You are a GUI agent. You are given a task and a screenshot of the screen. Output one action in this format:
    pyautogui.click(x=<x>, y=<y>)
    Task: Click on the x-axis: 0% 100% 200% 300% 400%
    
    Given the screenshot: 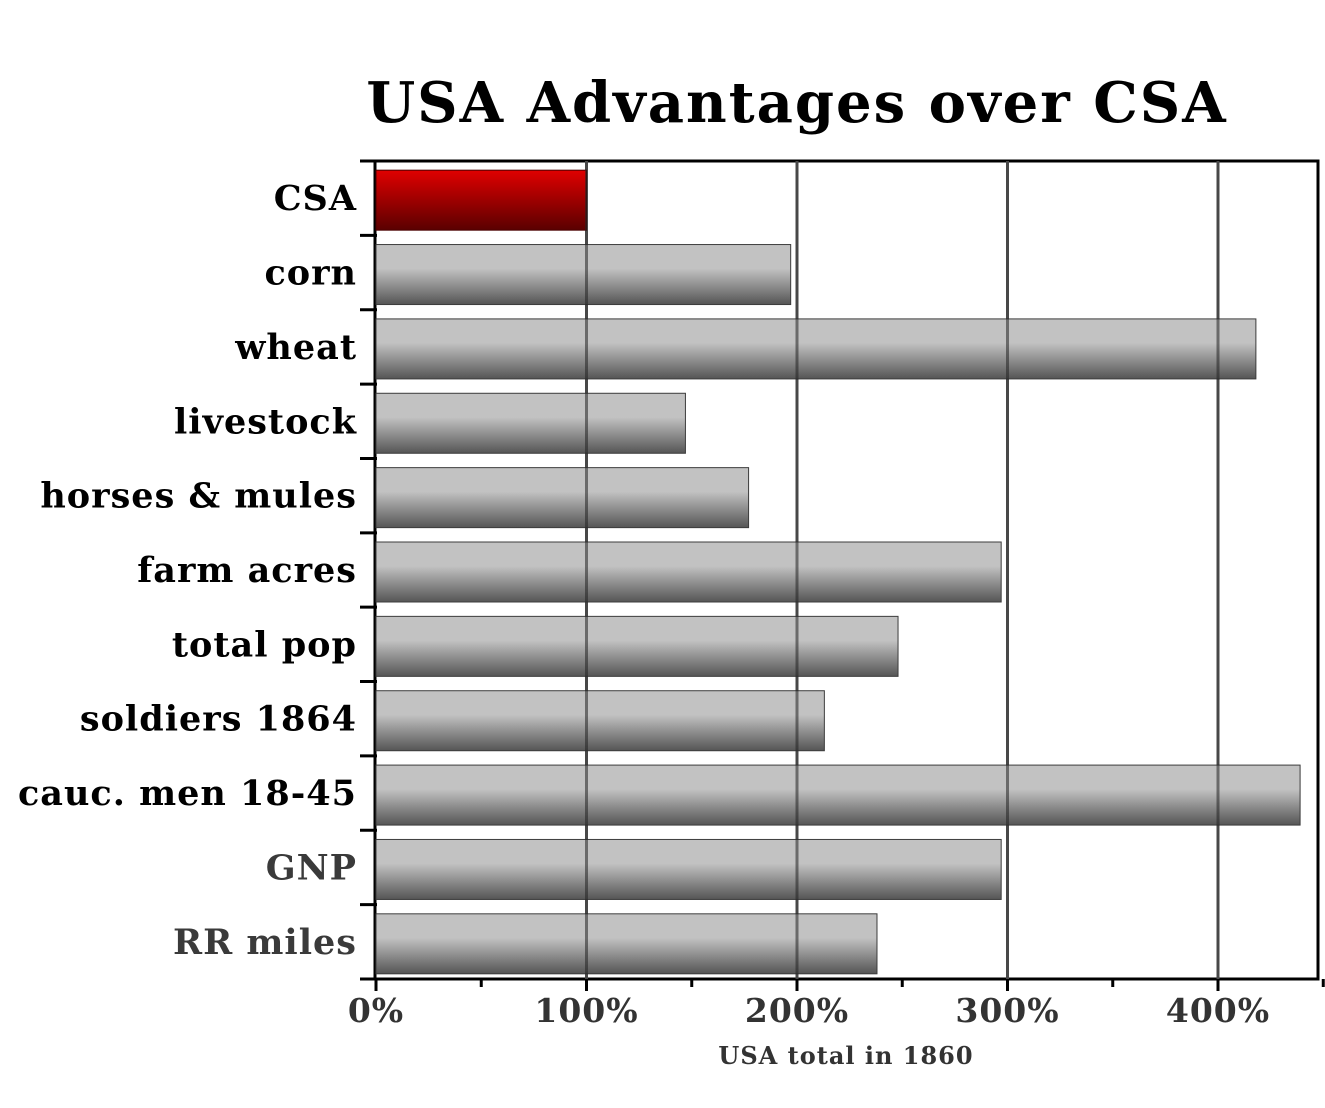 What is the action you would take?
    pyautogui.click(x=836, y=1004)
    